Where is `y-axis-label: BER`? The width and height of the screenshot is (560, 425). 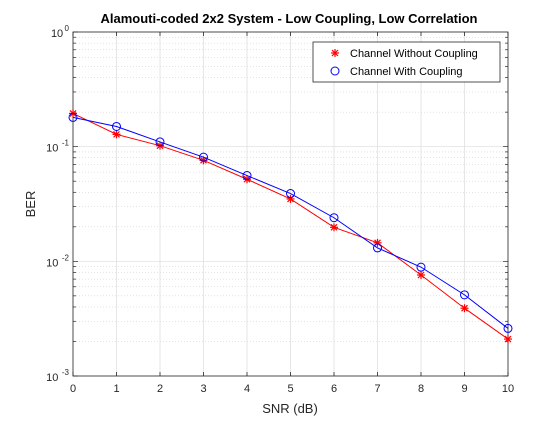
y-axis-label: BER is located at coordinates (30, 204).